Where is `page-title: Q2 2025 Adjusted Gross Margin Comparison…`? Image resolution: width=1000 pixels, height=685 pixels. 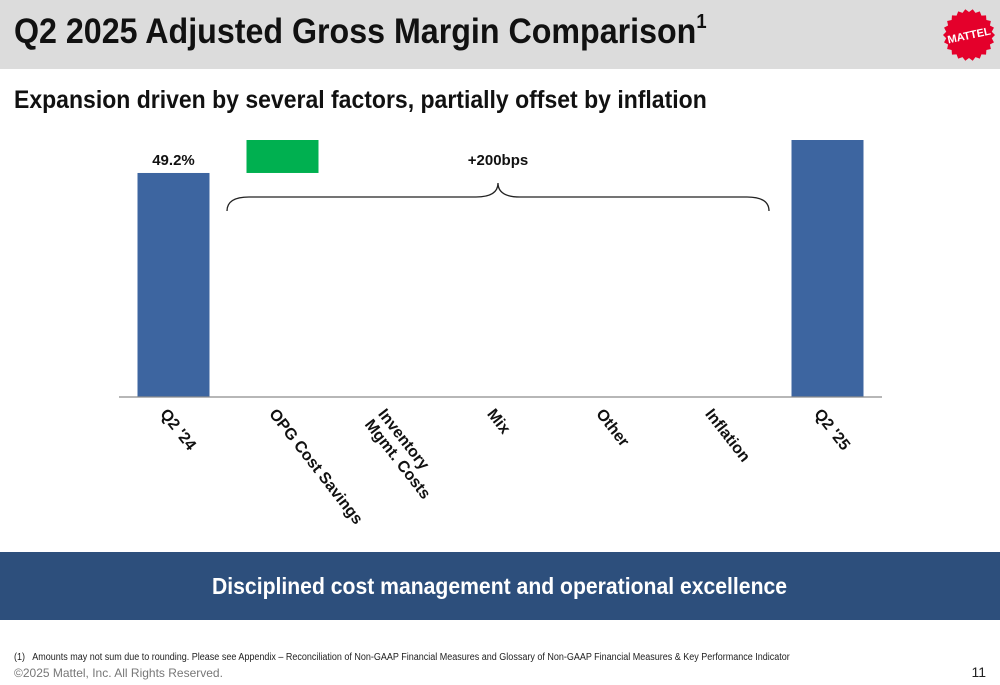
page-title: Q2 2025 Adjusted Gross Margin Comparison… is located at coordinates (360, 31).